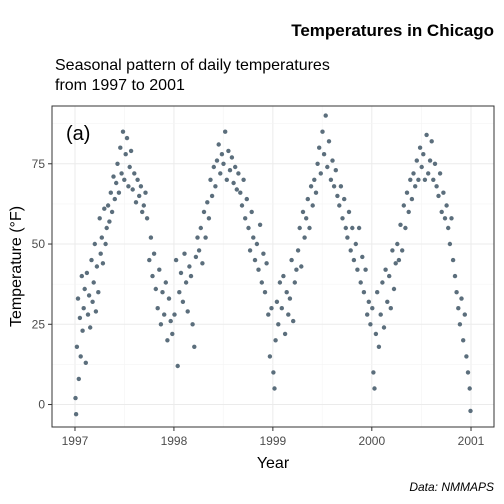  Describe the element at coordinates (451, 487) in the screenshot. I see `chart-caption: Data: NMMAPS` at that location.